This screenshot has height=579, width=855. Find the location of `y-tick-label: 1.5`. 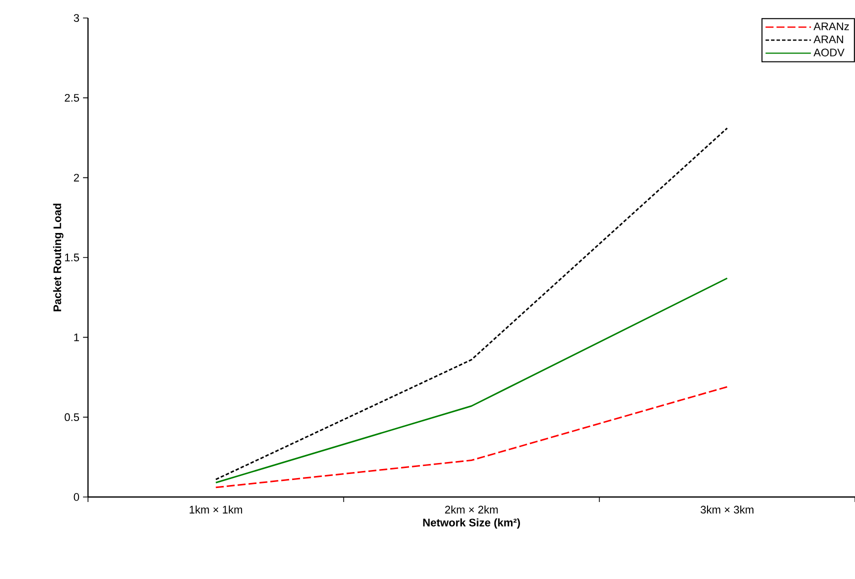

y-tick-label: 1.5 is located at coordinates (72, 258).